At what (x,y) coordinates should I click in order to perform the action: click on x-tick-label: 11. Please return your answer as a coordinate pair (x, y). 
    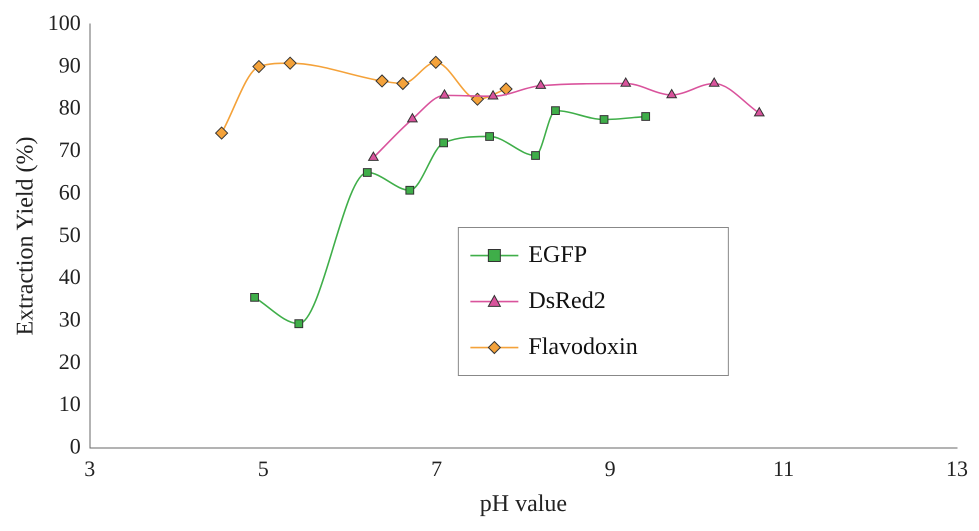
    Looking at the image, I should click on (783, 468).